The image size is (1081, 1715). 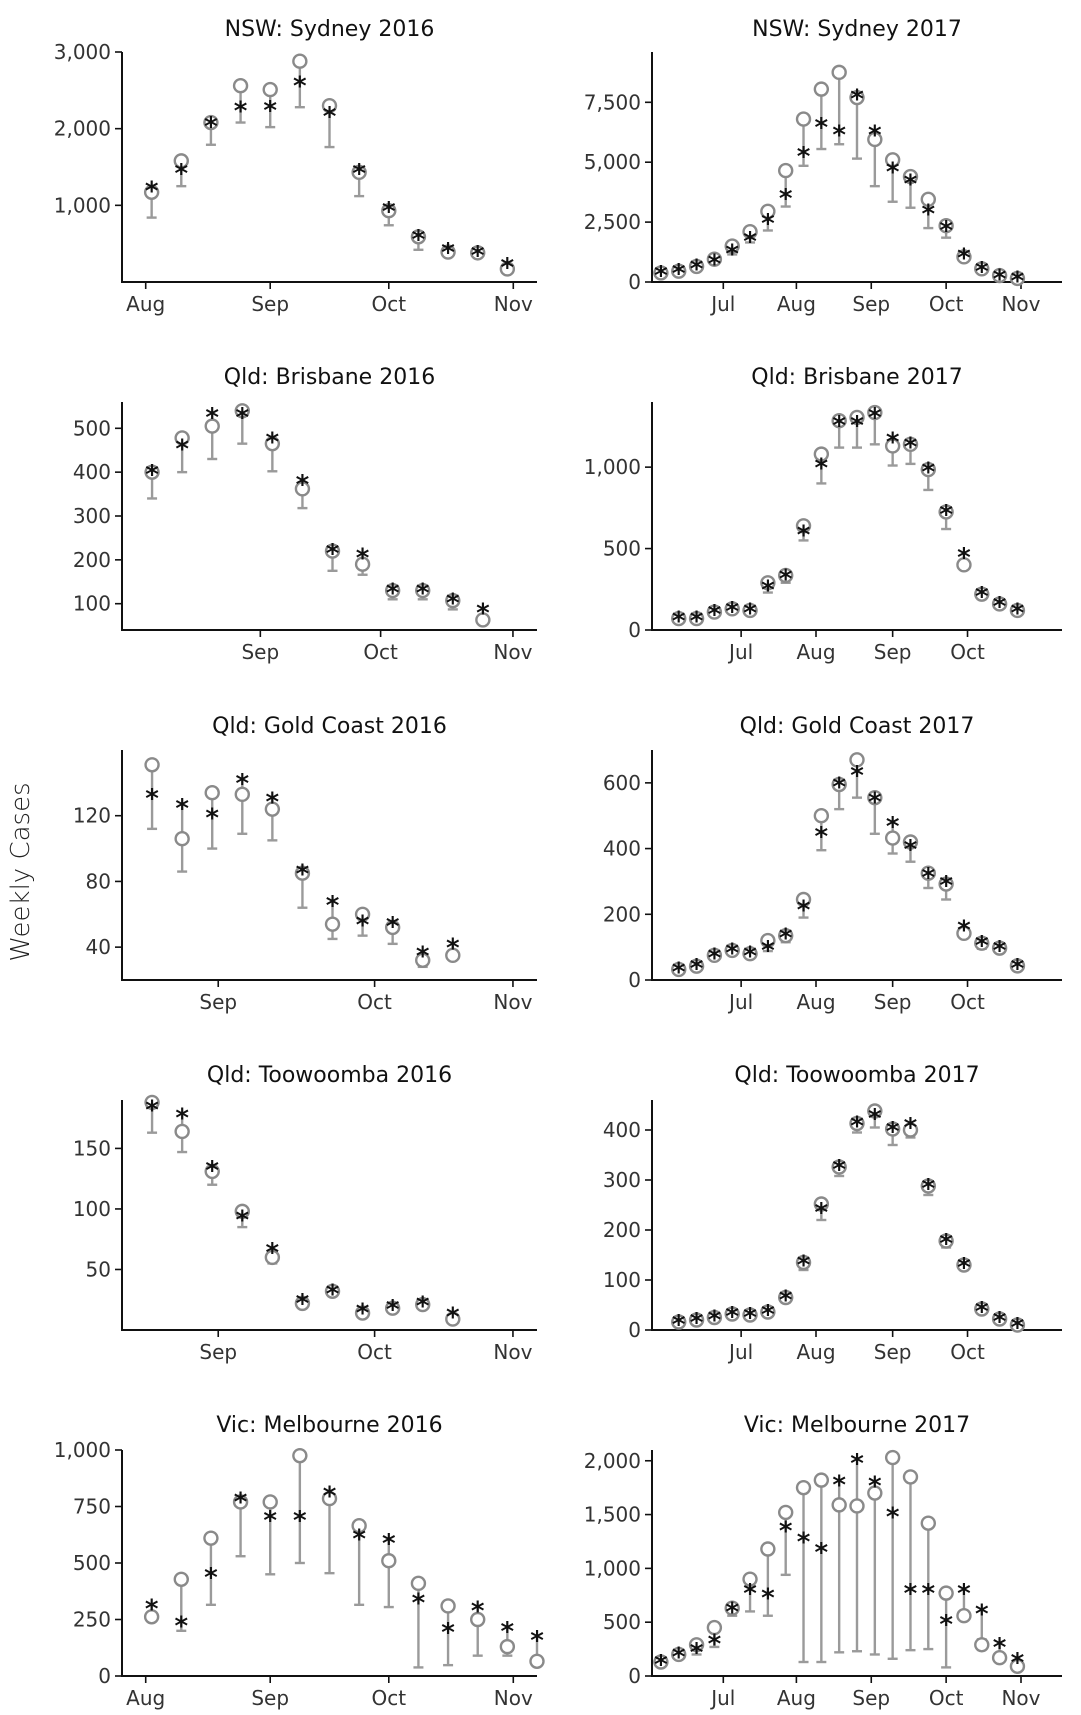 What do you see at coordinates (92, 816) in the screenshot?
I see `panel-5-y-tick-label: 120` at bounding box center [92, 816].